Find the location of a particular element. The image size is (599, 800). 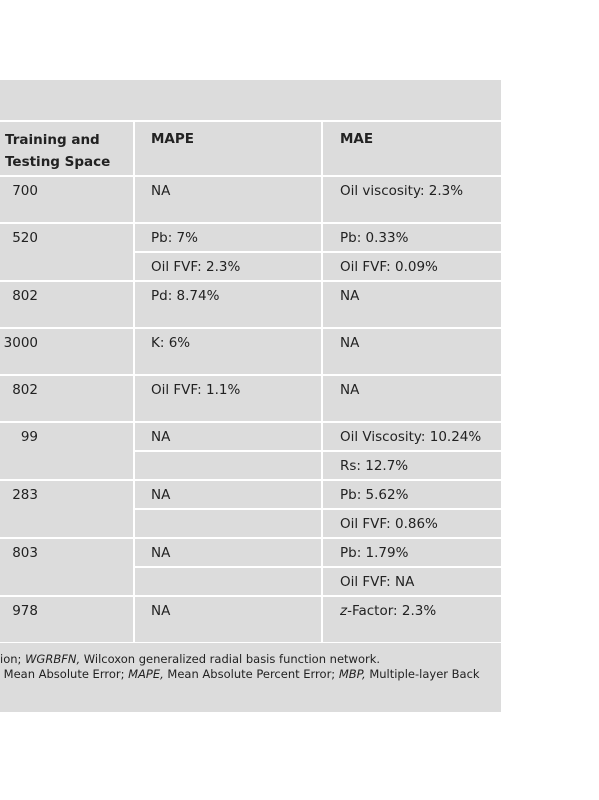

mae-value: Oil Viscosity: 10.24% is located at coordinates (411, 437).